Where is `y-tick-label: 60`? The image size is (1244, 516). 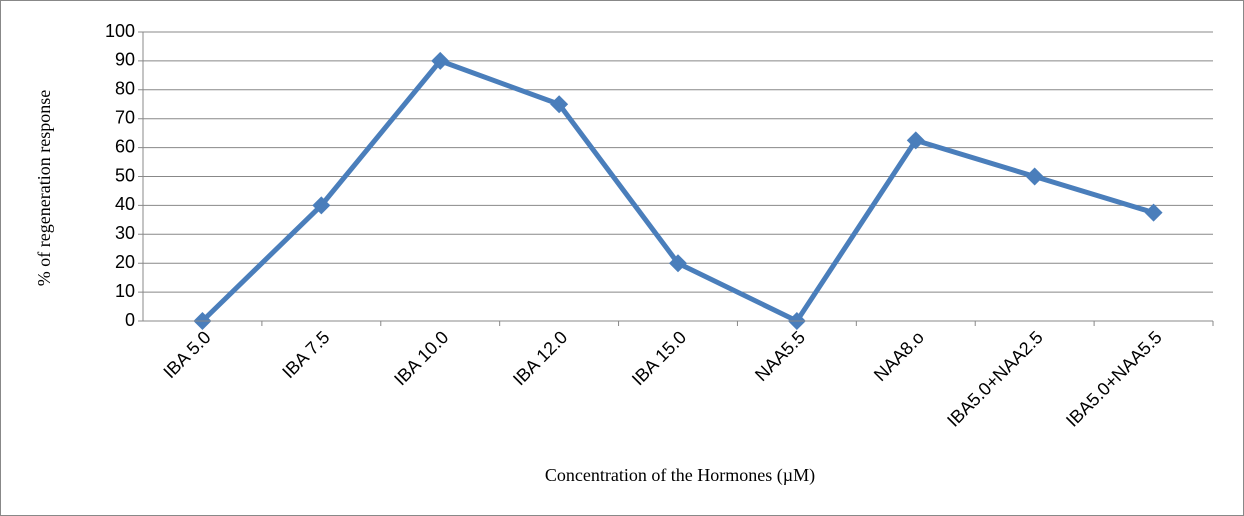
y-tick-label: 60 is located at coordinates (125, 146).